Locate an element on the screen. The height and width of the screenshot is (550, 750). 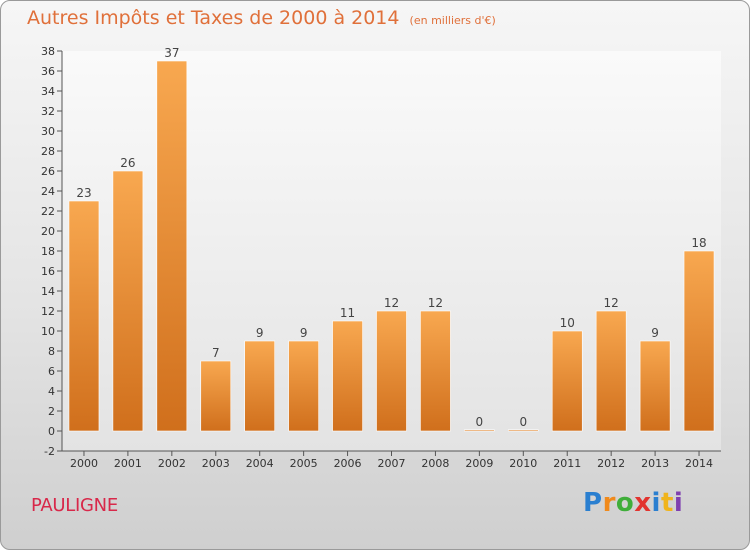
town-name: PAULIGNE is located at coordinates (74, 505).